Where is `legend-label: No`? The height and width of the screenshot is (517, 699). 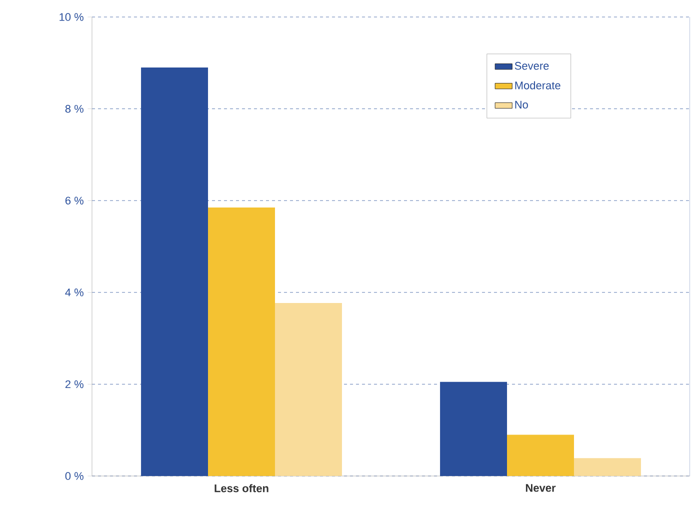 legend-label: No is located at coordinates (521, 104).